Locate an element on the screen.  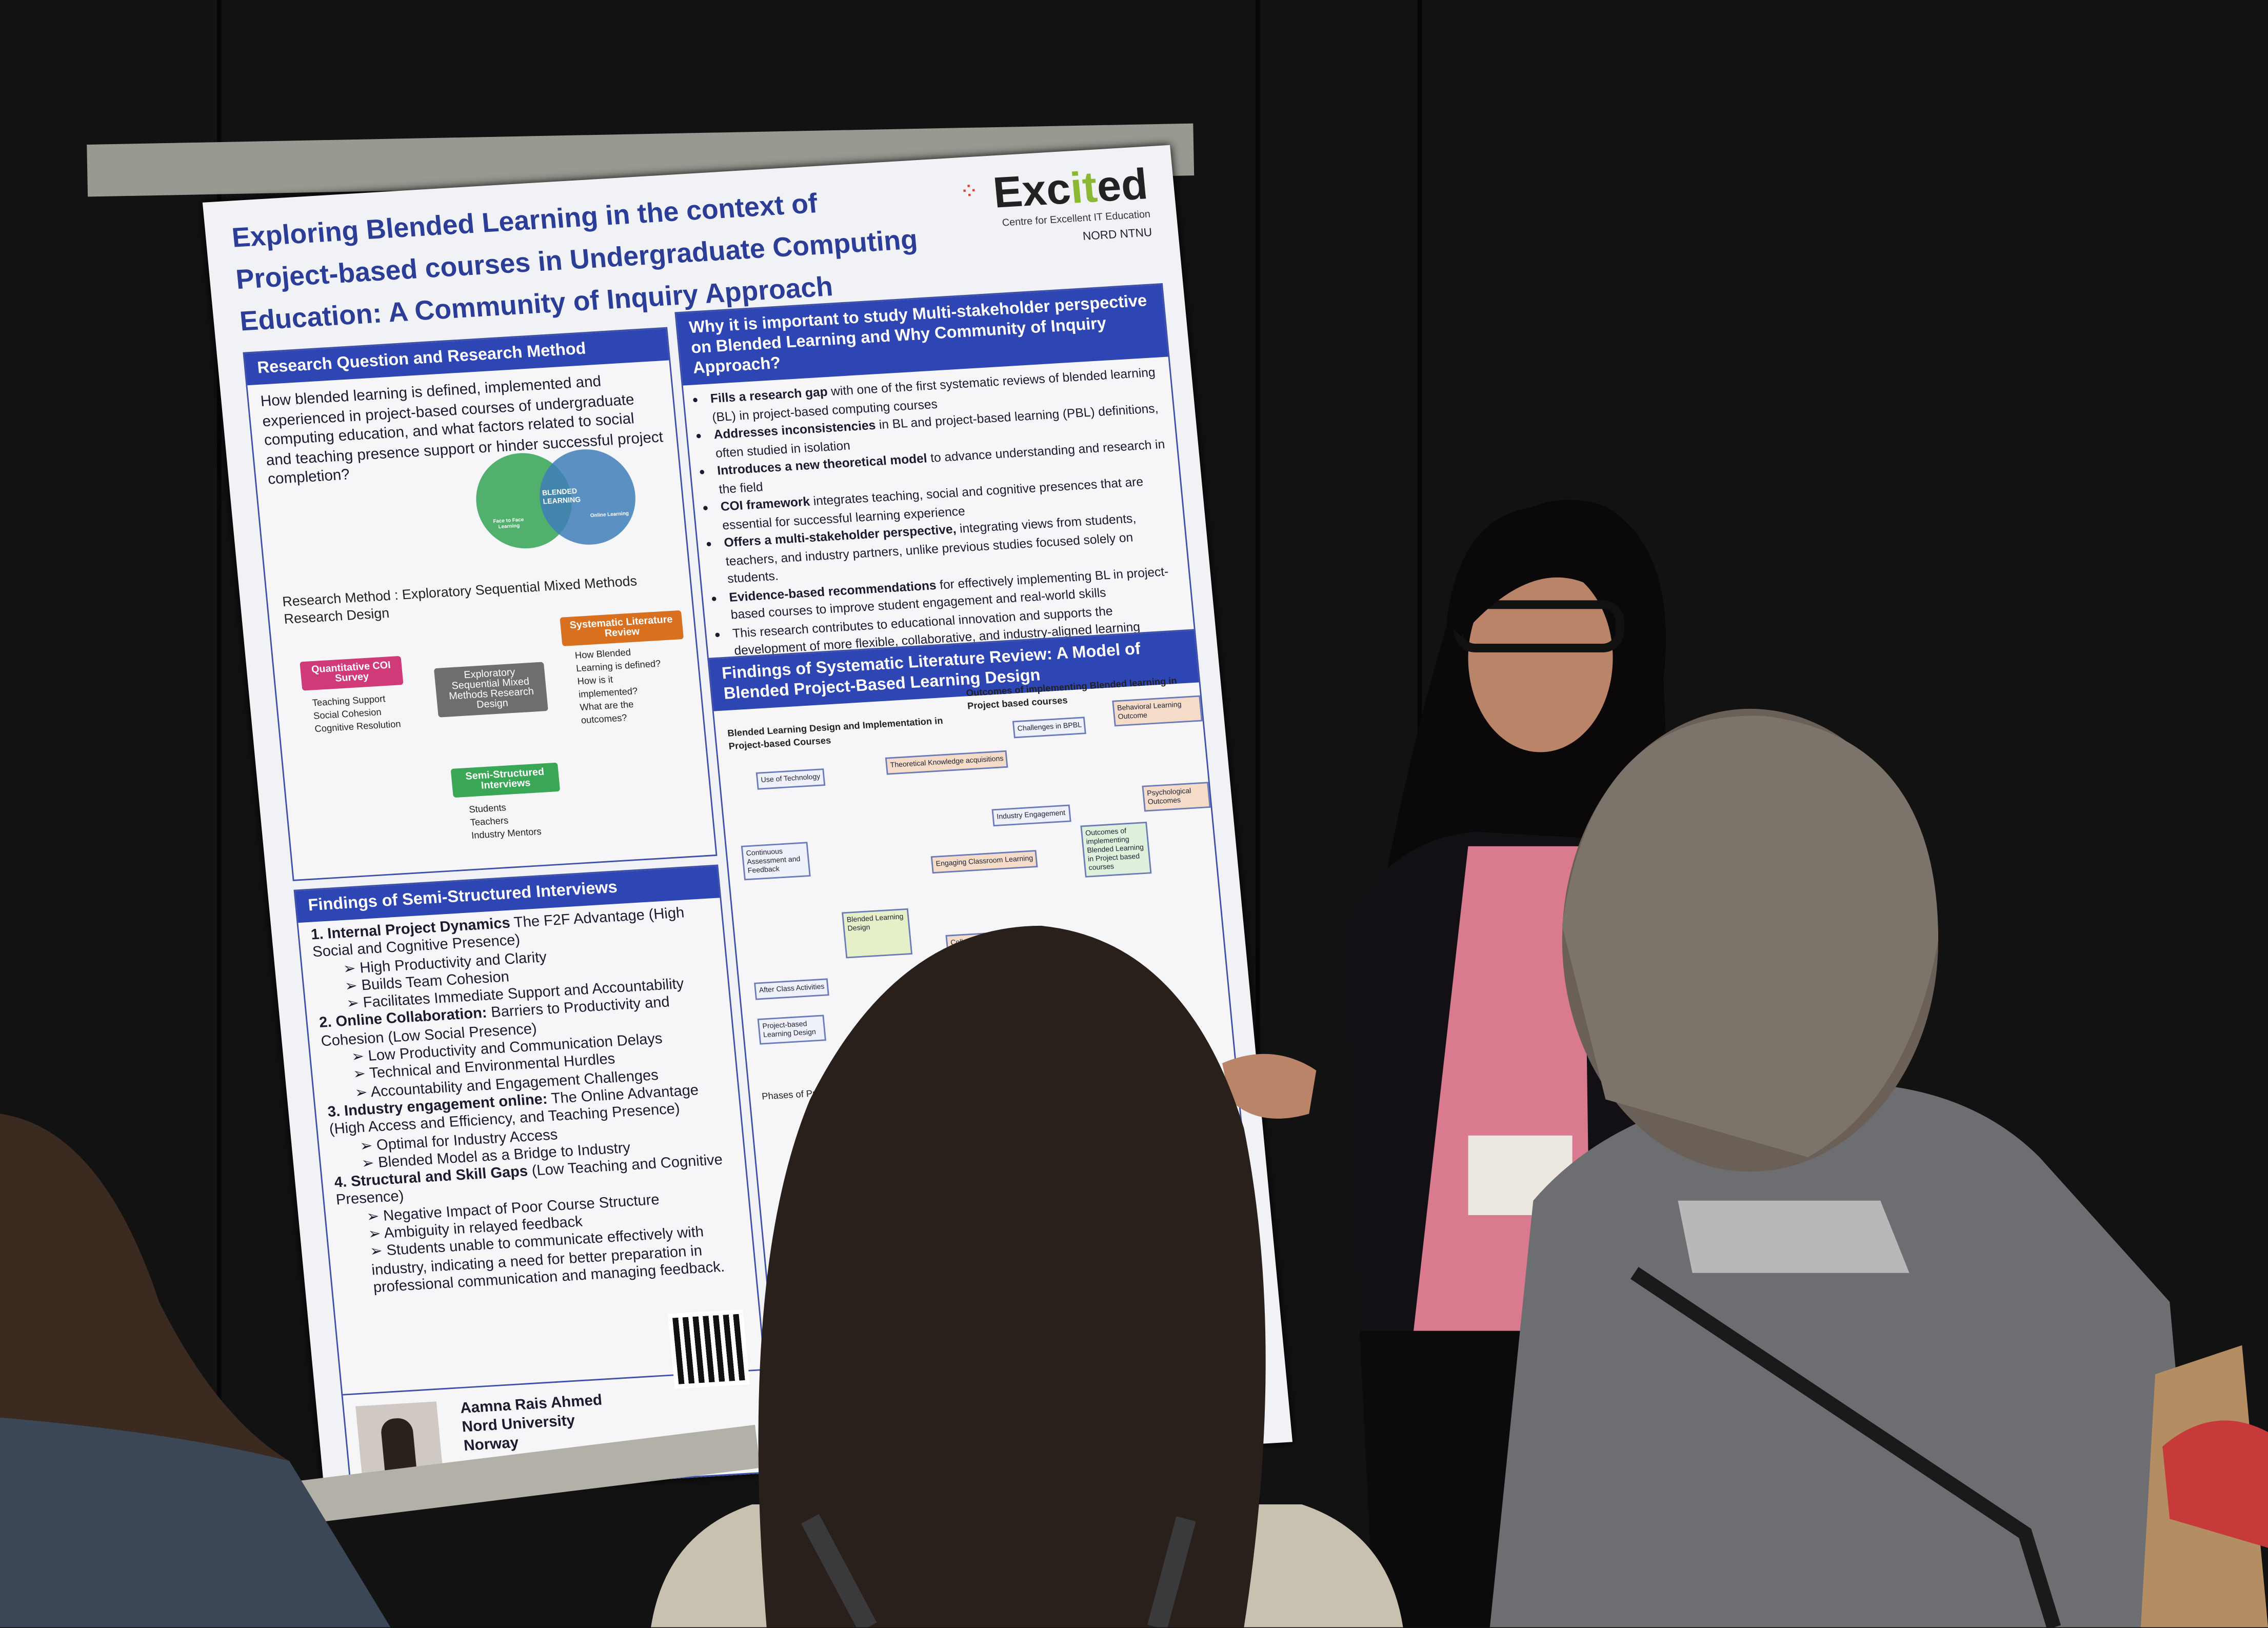
snack-wrapper is located at coordinates (2215, 1484).